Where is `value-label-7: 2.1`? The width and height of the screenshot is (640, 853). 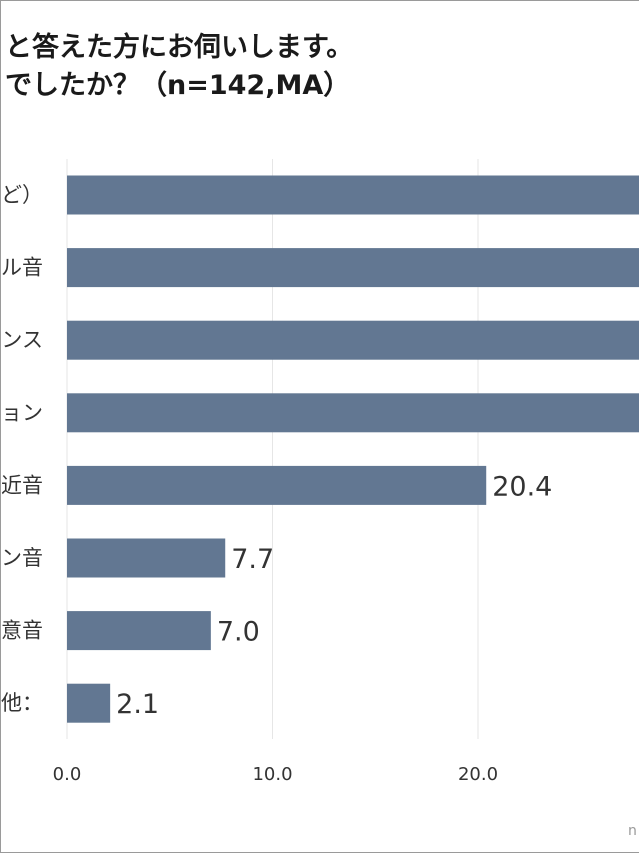
value-label-7: 2.1 is located at coordinates (137, 704).